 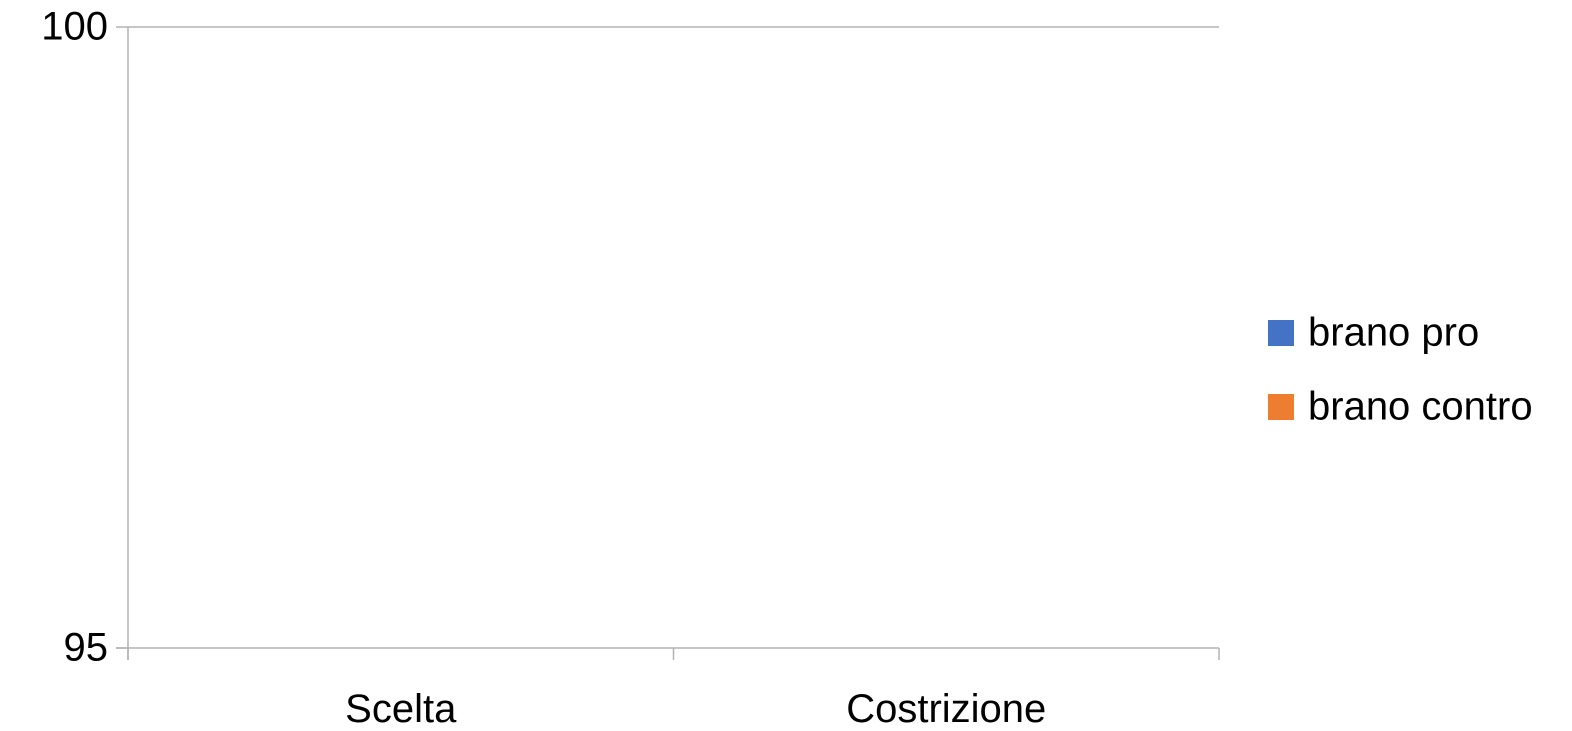 What do you see at coordinates (401, 709) in the screenshot?
I see `x-category-label-scelta: Scelta` at bounding box center [401, 709].